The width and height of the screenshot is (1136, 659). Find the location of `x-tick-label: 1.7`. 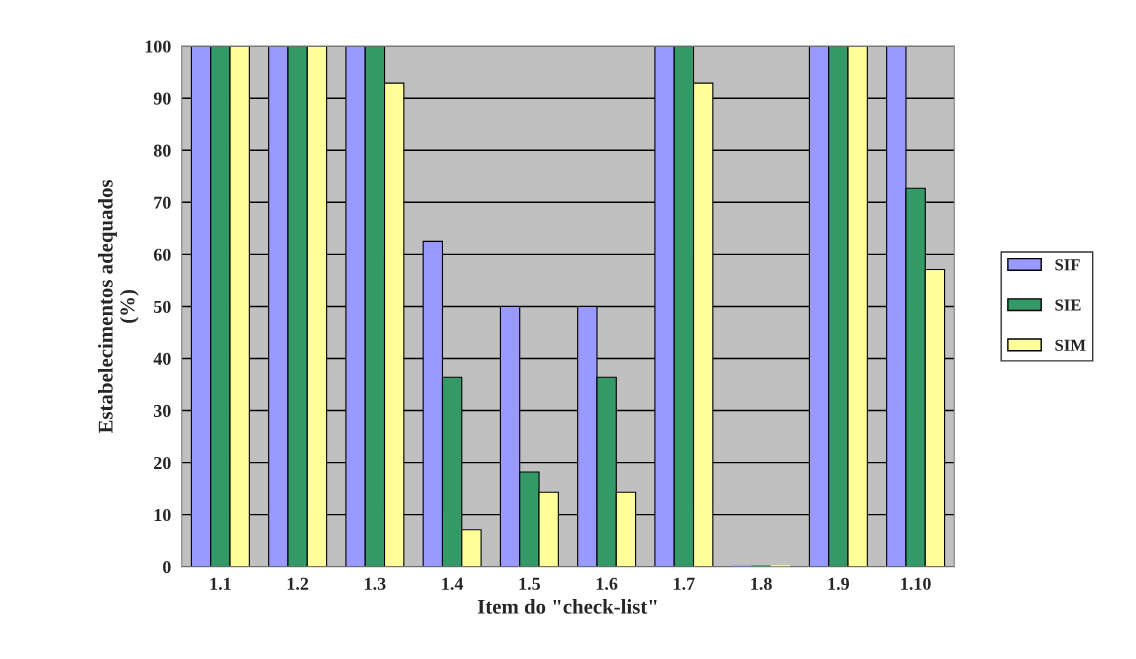

x-tick-label: 1.7 is located at coordinates (684, 583).